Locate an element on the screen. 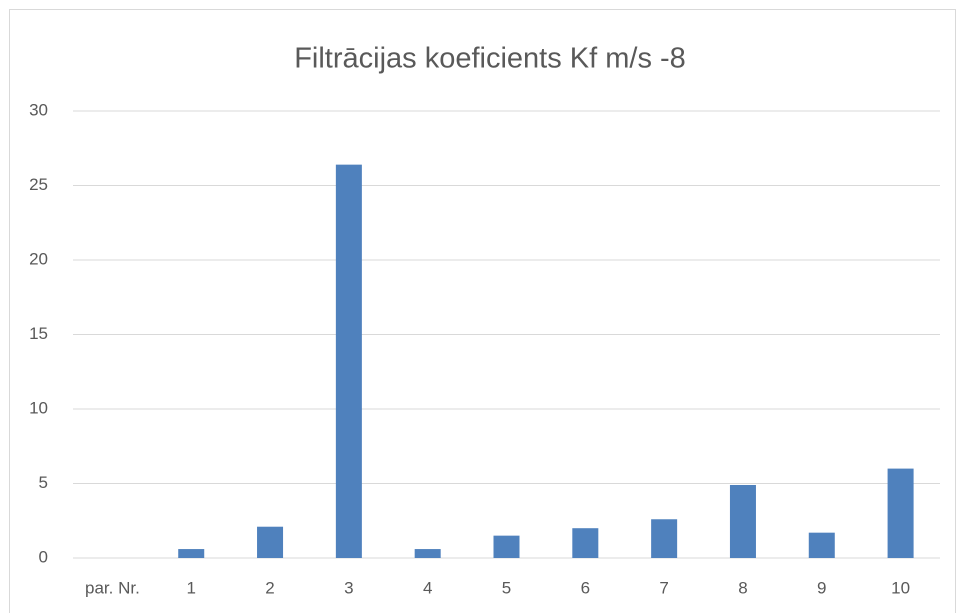  x-tick-label: 5 is located at coordinates (506, 587).